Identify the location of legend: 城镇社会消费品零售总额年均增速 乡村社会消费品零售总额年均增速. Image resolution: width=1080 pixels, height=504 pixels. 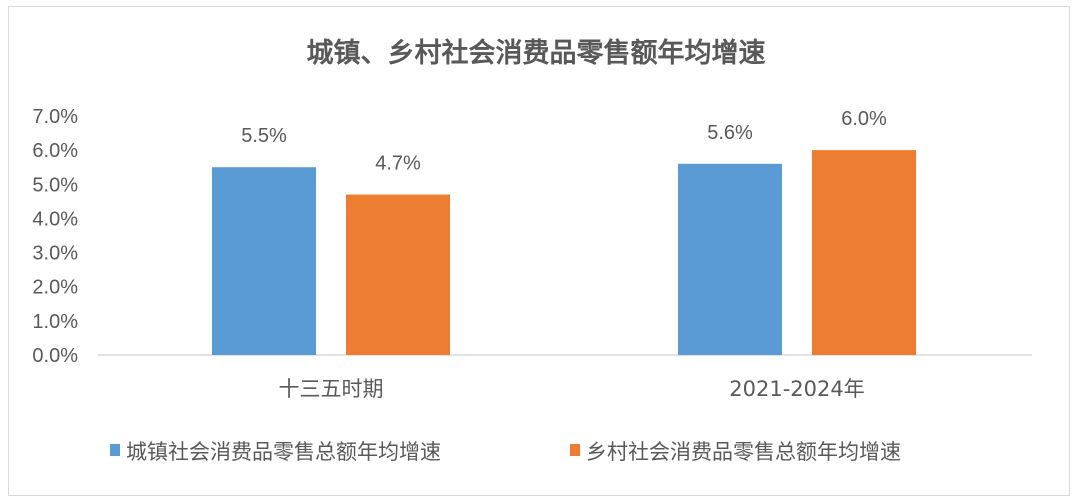
(505, 452).